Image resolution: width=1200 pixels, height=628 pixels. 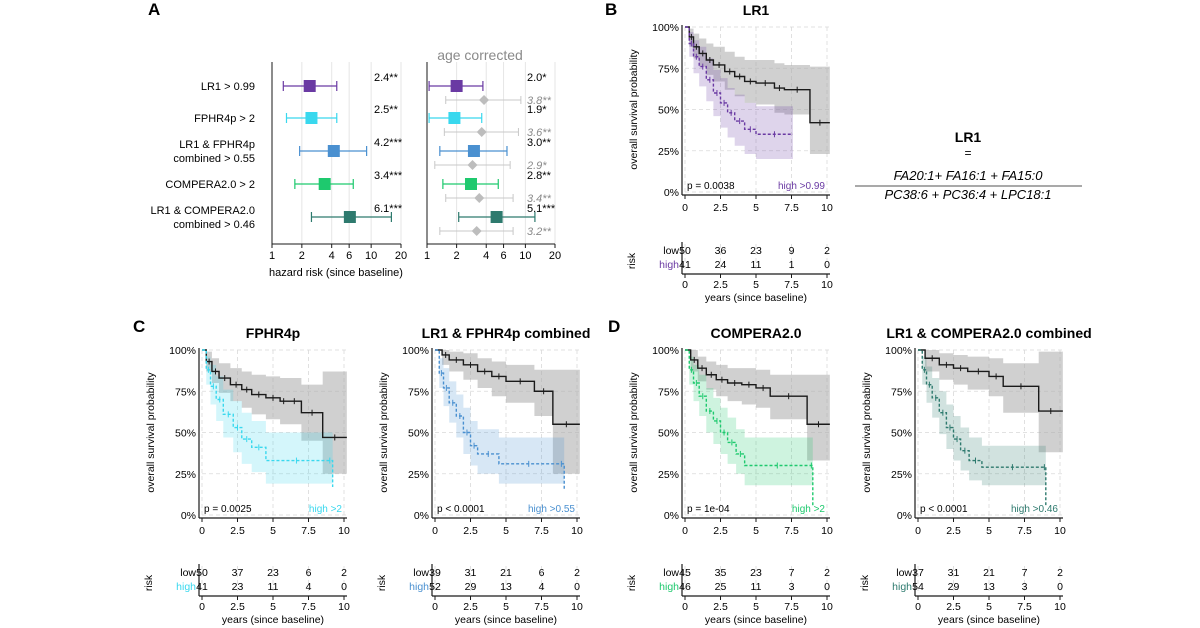 What do you see at coordinates (755, 333) in the screenshot?
I see `km-title: COMPERA2.0` at bounding box center [755, 333].